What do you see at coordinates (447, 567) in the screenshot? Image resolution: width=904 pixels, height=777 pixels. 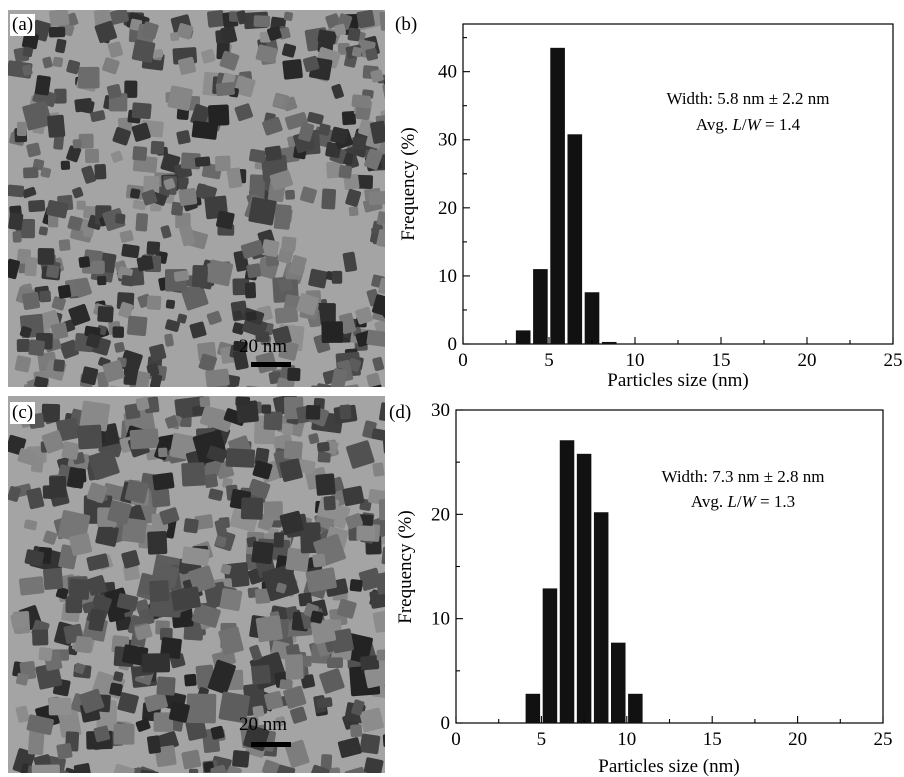 I see `chart-d-y-ticks: 0 10 20 30` at bounding box center [447, 567].